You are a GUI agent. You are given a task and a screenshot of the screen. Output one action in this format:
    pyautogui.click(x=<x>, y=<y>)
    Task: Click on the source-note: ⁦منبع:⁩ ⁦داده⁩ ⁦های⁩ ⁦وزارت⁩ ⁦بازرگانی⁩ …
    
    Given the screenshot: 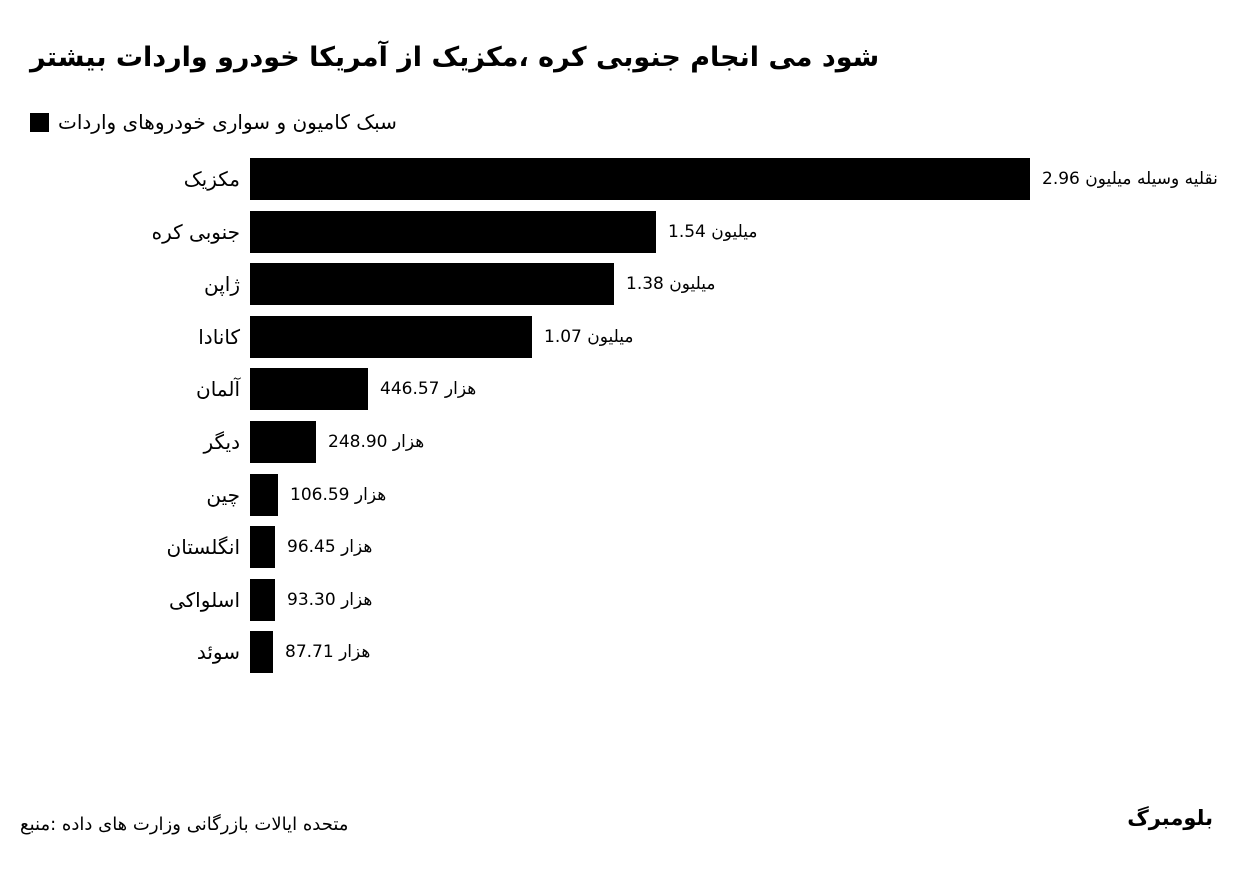 What is the action you would take?
    pyautogui.click(x=184, y=824)
    